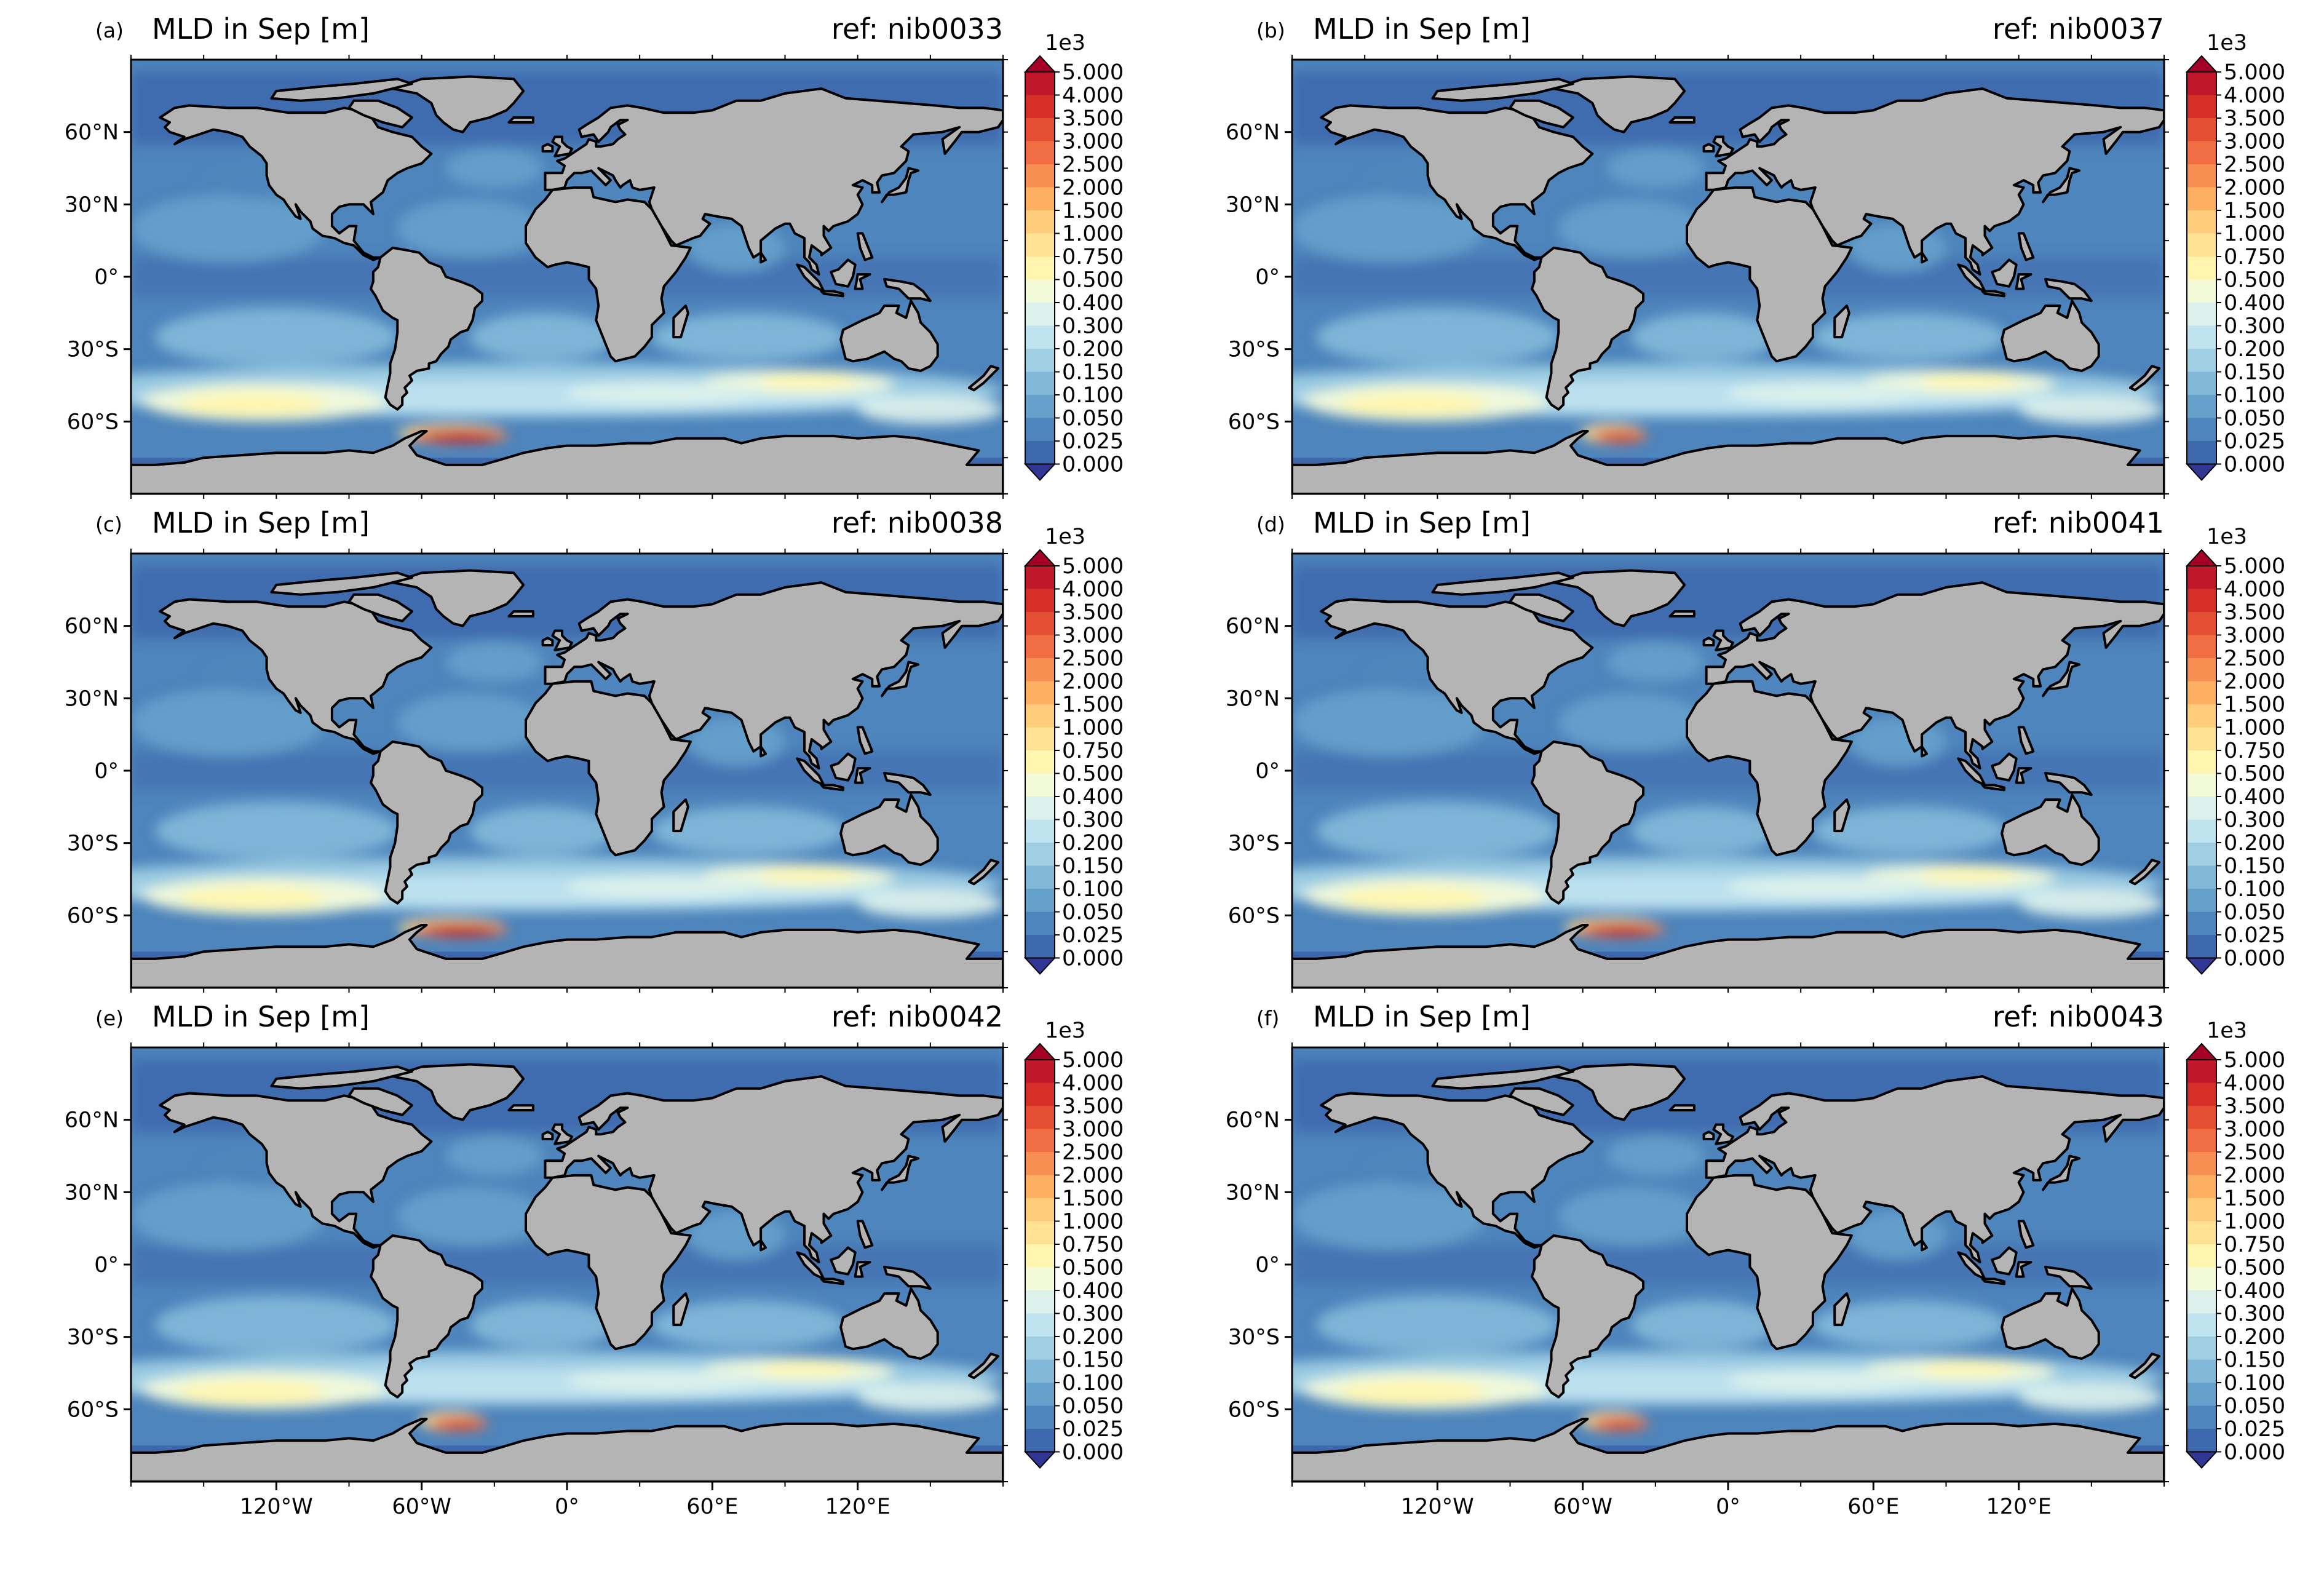 The width and height of the screenshot is (2324, 1569). I want to click on land-masses, so click(1728, 778).